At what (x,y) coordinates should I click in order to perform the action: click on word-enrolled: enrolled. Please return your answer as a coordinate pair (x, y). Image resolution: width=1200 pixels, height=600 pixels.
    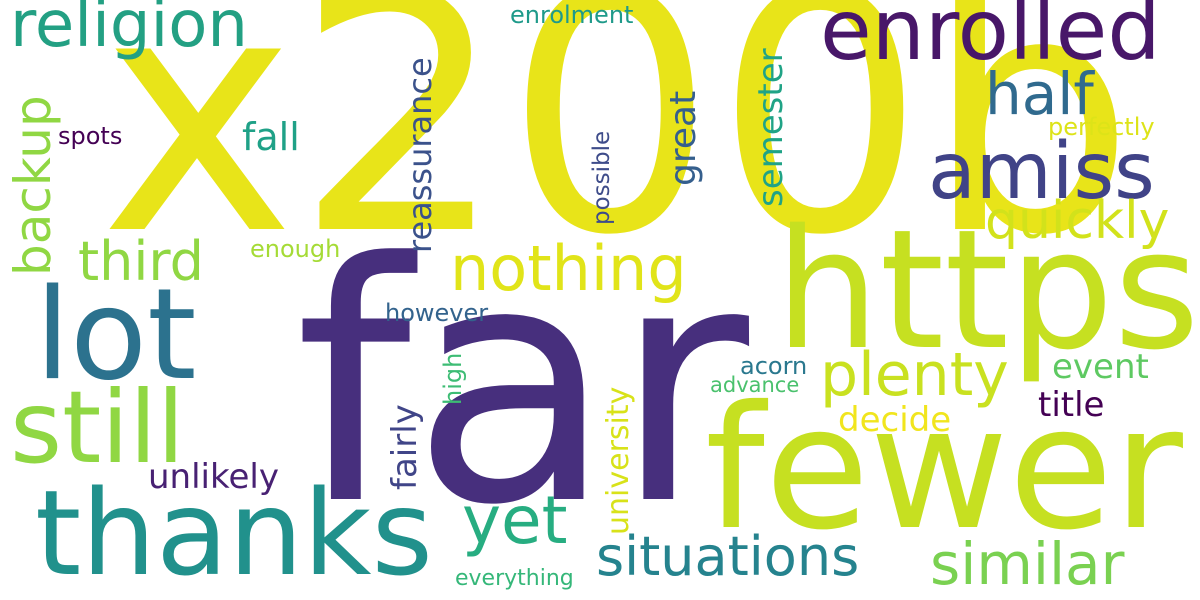
    Looking at the image, I should click on (990, 39).